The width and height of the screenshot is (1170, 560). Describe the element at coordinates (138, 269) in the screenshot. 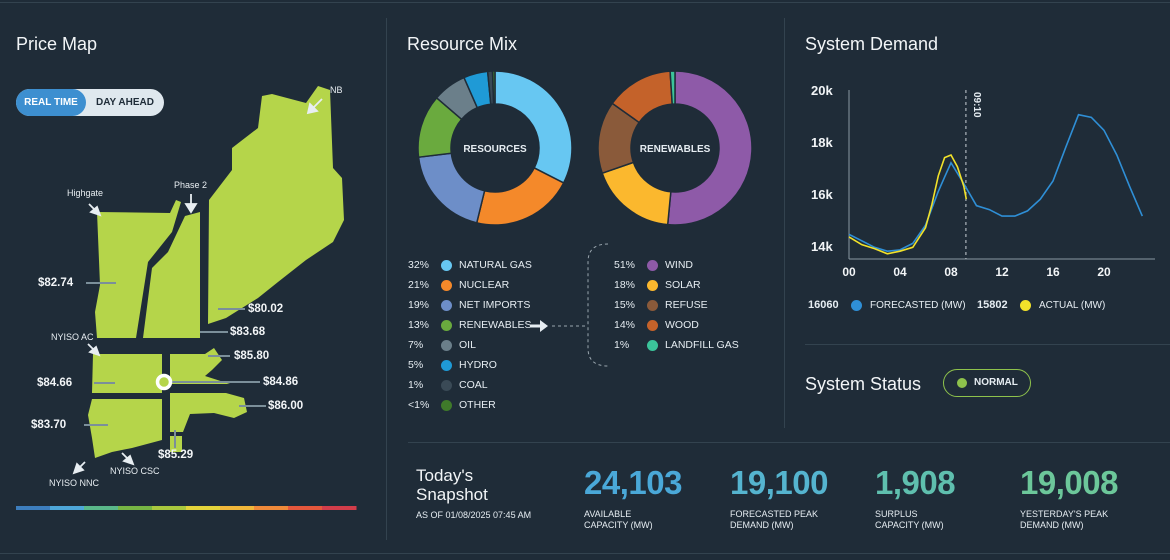

I see `vermont-zone` at that location.